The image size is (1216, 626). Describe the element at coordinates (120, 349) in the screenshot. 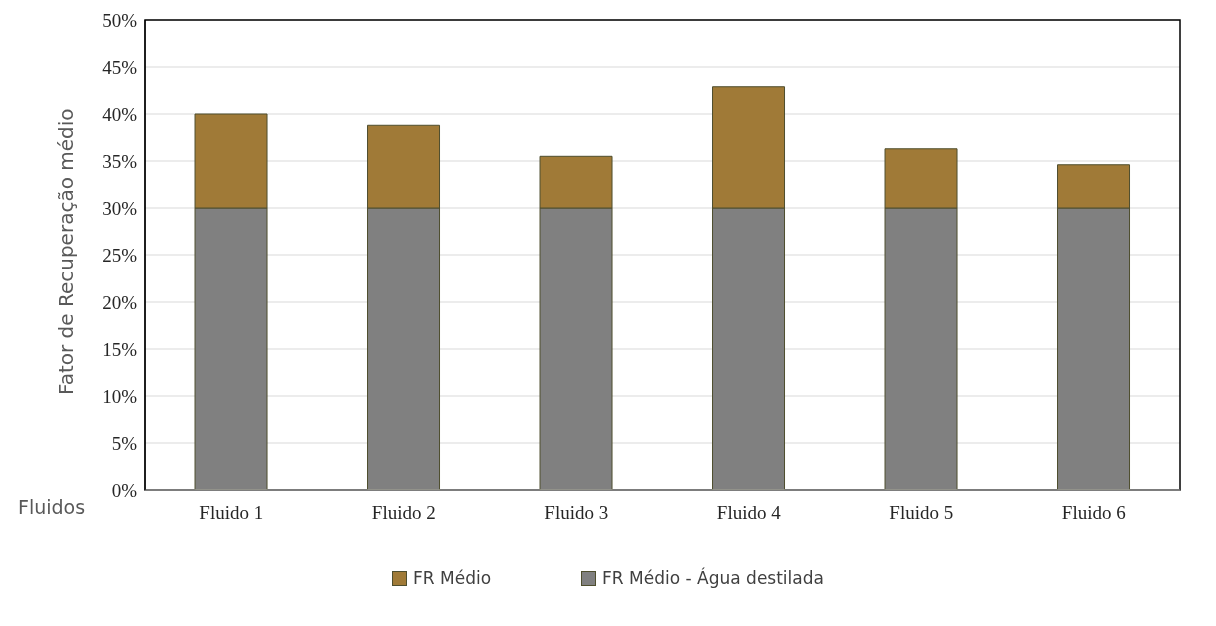

I see `y-tick-label: 15%` at that location.